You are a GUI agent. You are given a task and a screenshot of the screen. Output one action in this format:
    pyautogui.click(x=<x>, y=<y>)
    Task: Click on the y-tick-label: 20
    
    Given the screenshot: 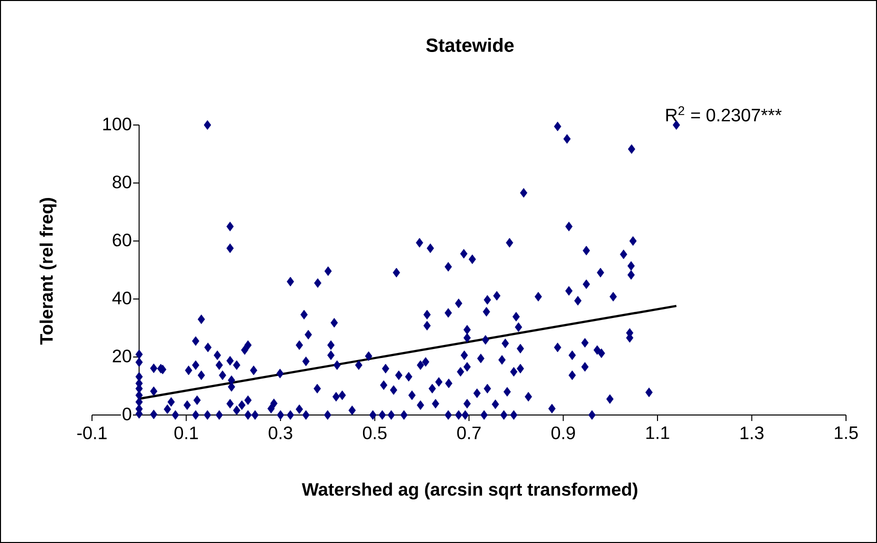 What is the action you would take?
    pyautogui.click(x=122, y=356)
    